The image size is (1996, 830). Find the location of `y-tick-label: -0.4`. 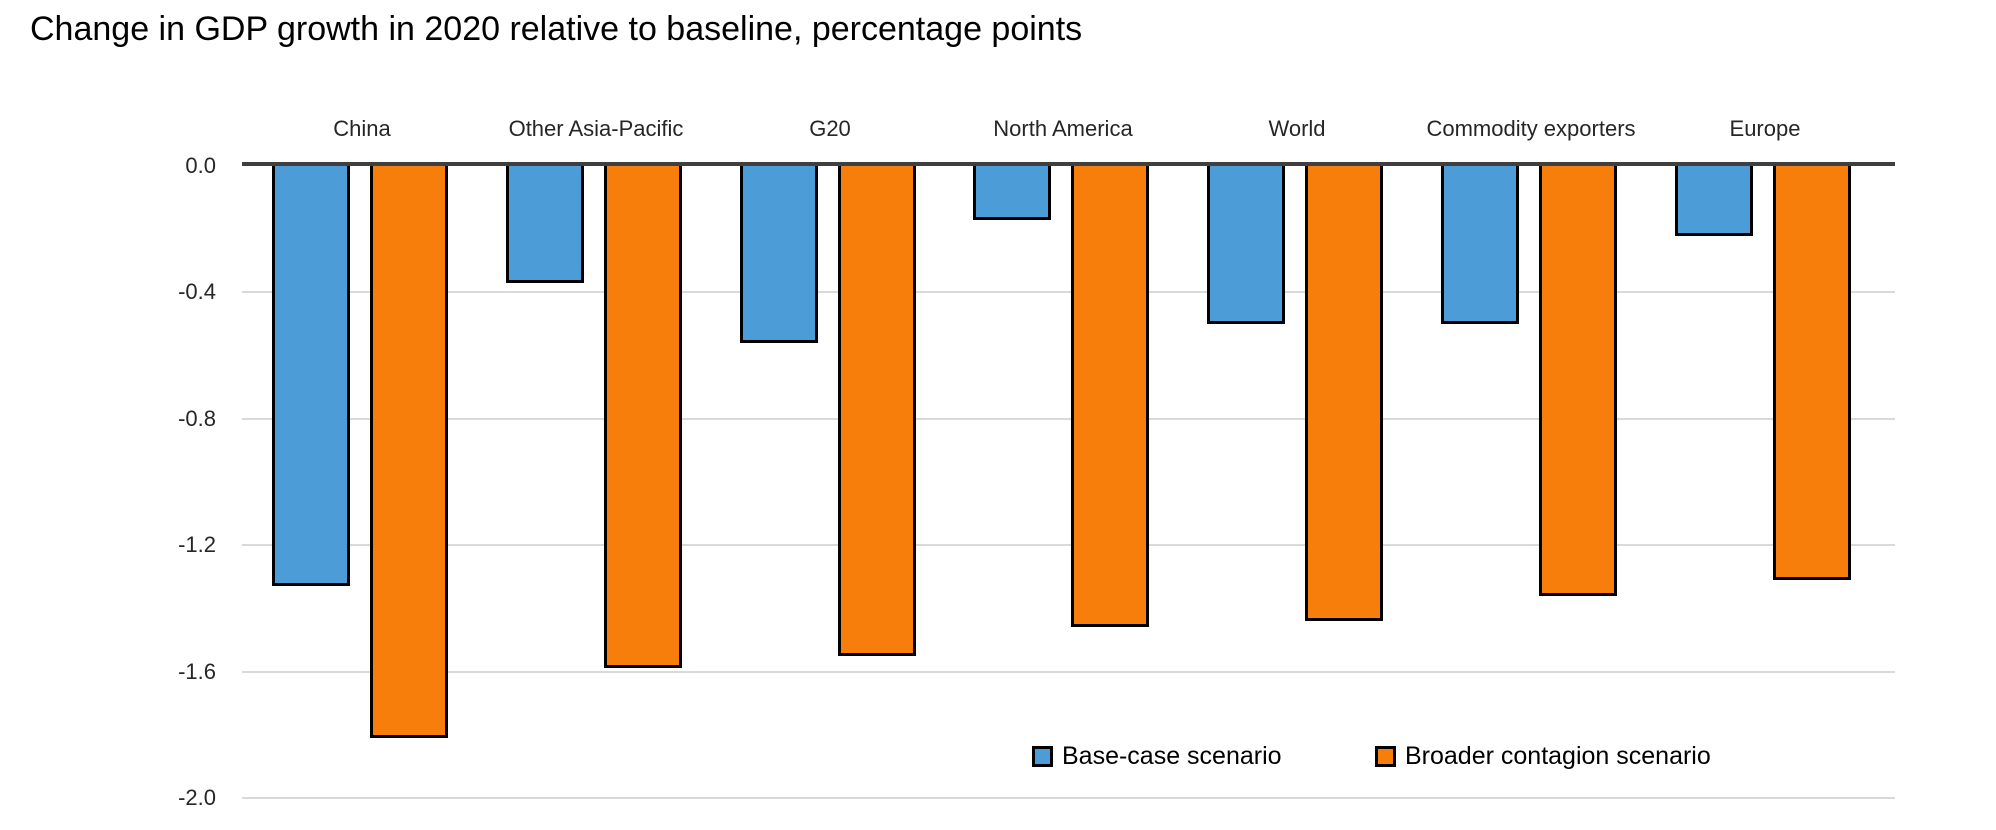

y-tick-label: -0.4 is located at coordinates (197, 291).